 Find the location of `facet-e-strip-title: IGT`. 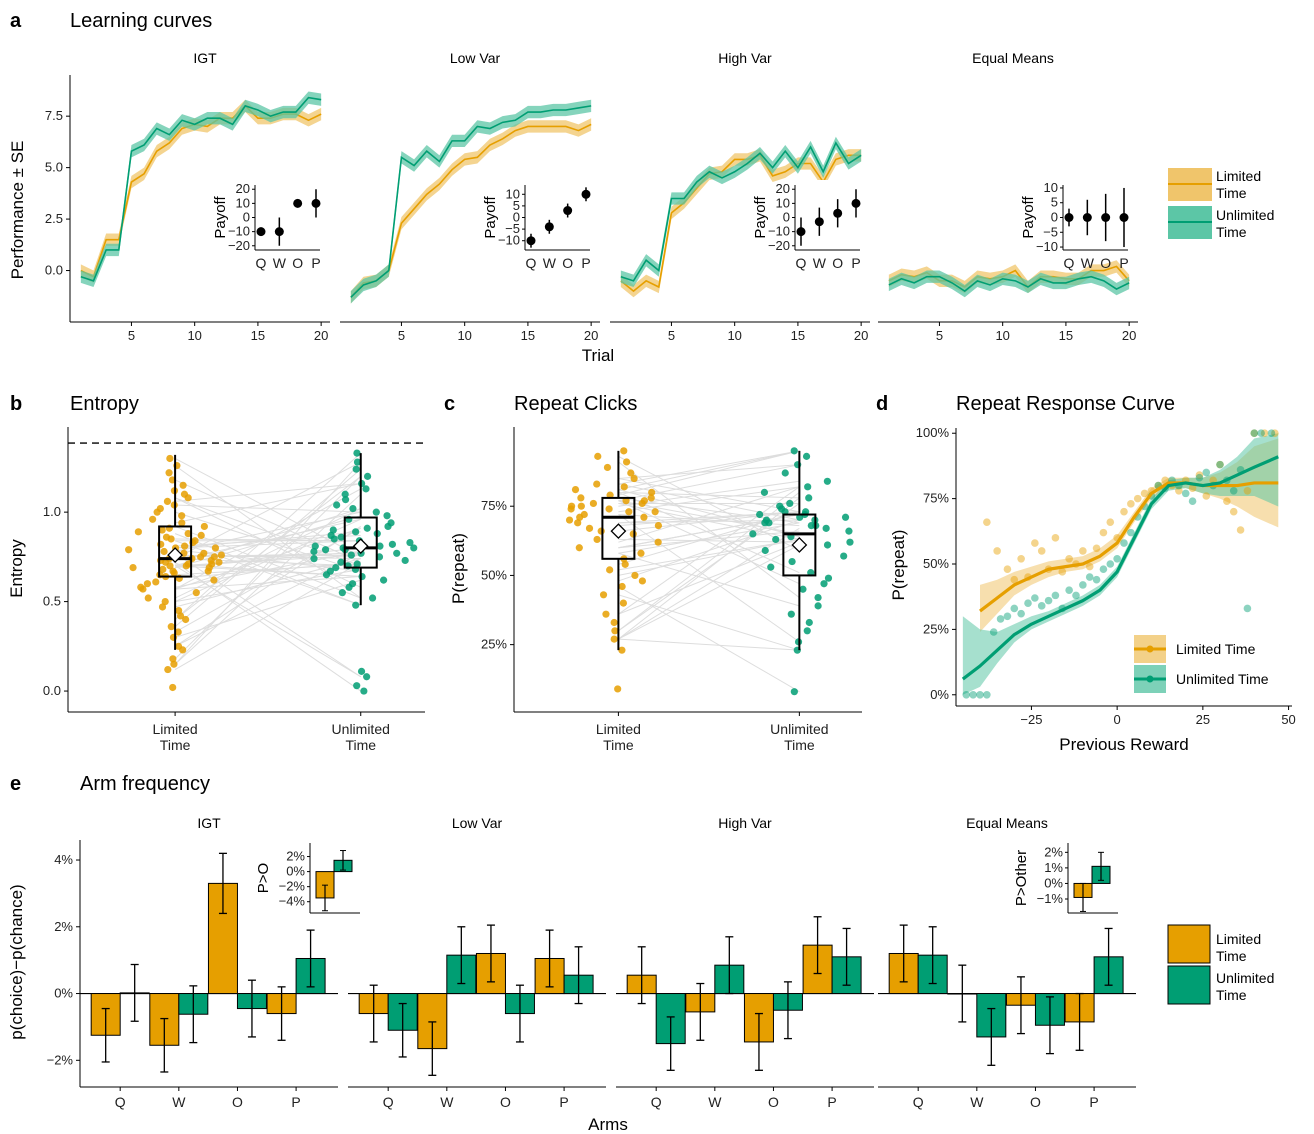

facet-e-strip-title: IGT is located at coordinates (209, 823).